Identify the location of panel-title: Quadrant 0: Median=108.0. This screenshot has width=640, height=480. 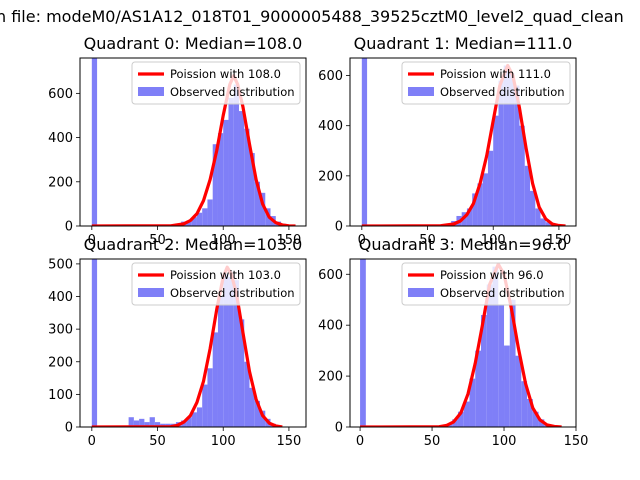
(193, 43).